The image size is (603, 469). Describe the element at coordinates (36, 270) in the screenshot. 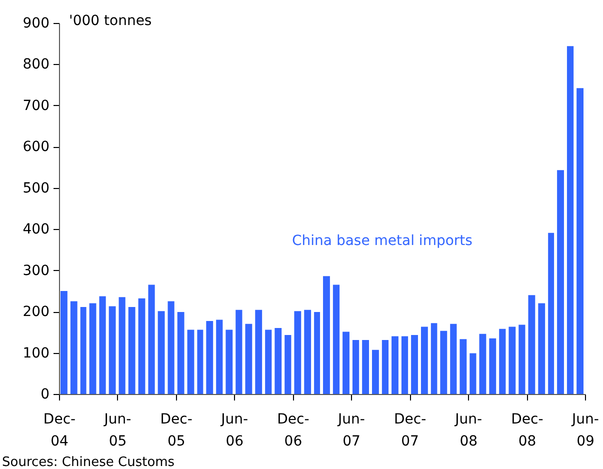

I see `y-tick-label: 300` at that location.